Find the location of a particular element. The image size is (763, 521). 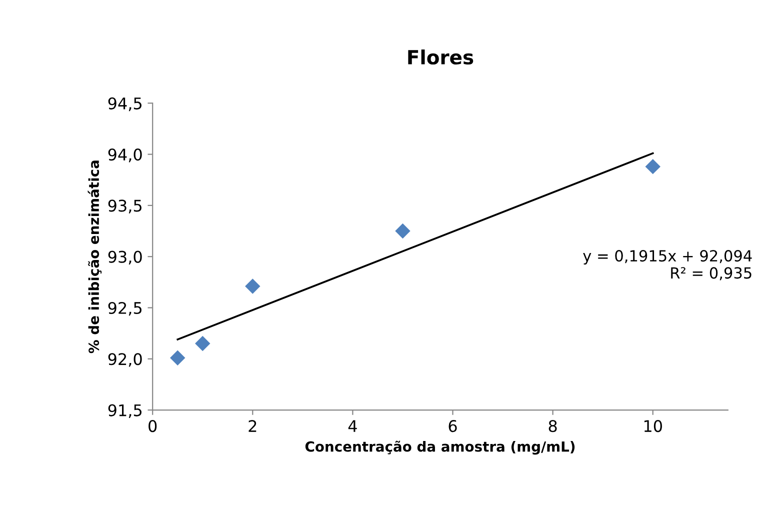

y-tick-label: 91,5 is located at coordinates (125, 411).